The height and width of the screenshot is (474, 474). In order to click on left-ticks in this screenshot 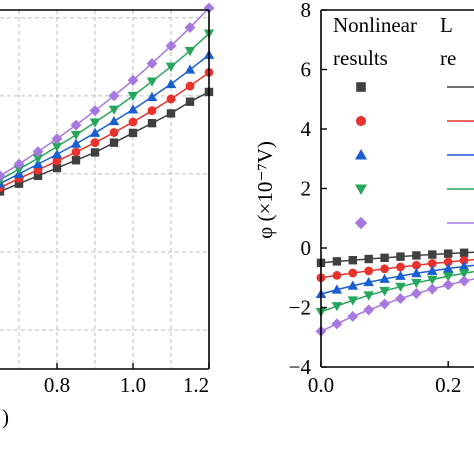, I will do `click(133, 366)`.